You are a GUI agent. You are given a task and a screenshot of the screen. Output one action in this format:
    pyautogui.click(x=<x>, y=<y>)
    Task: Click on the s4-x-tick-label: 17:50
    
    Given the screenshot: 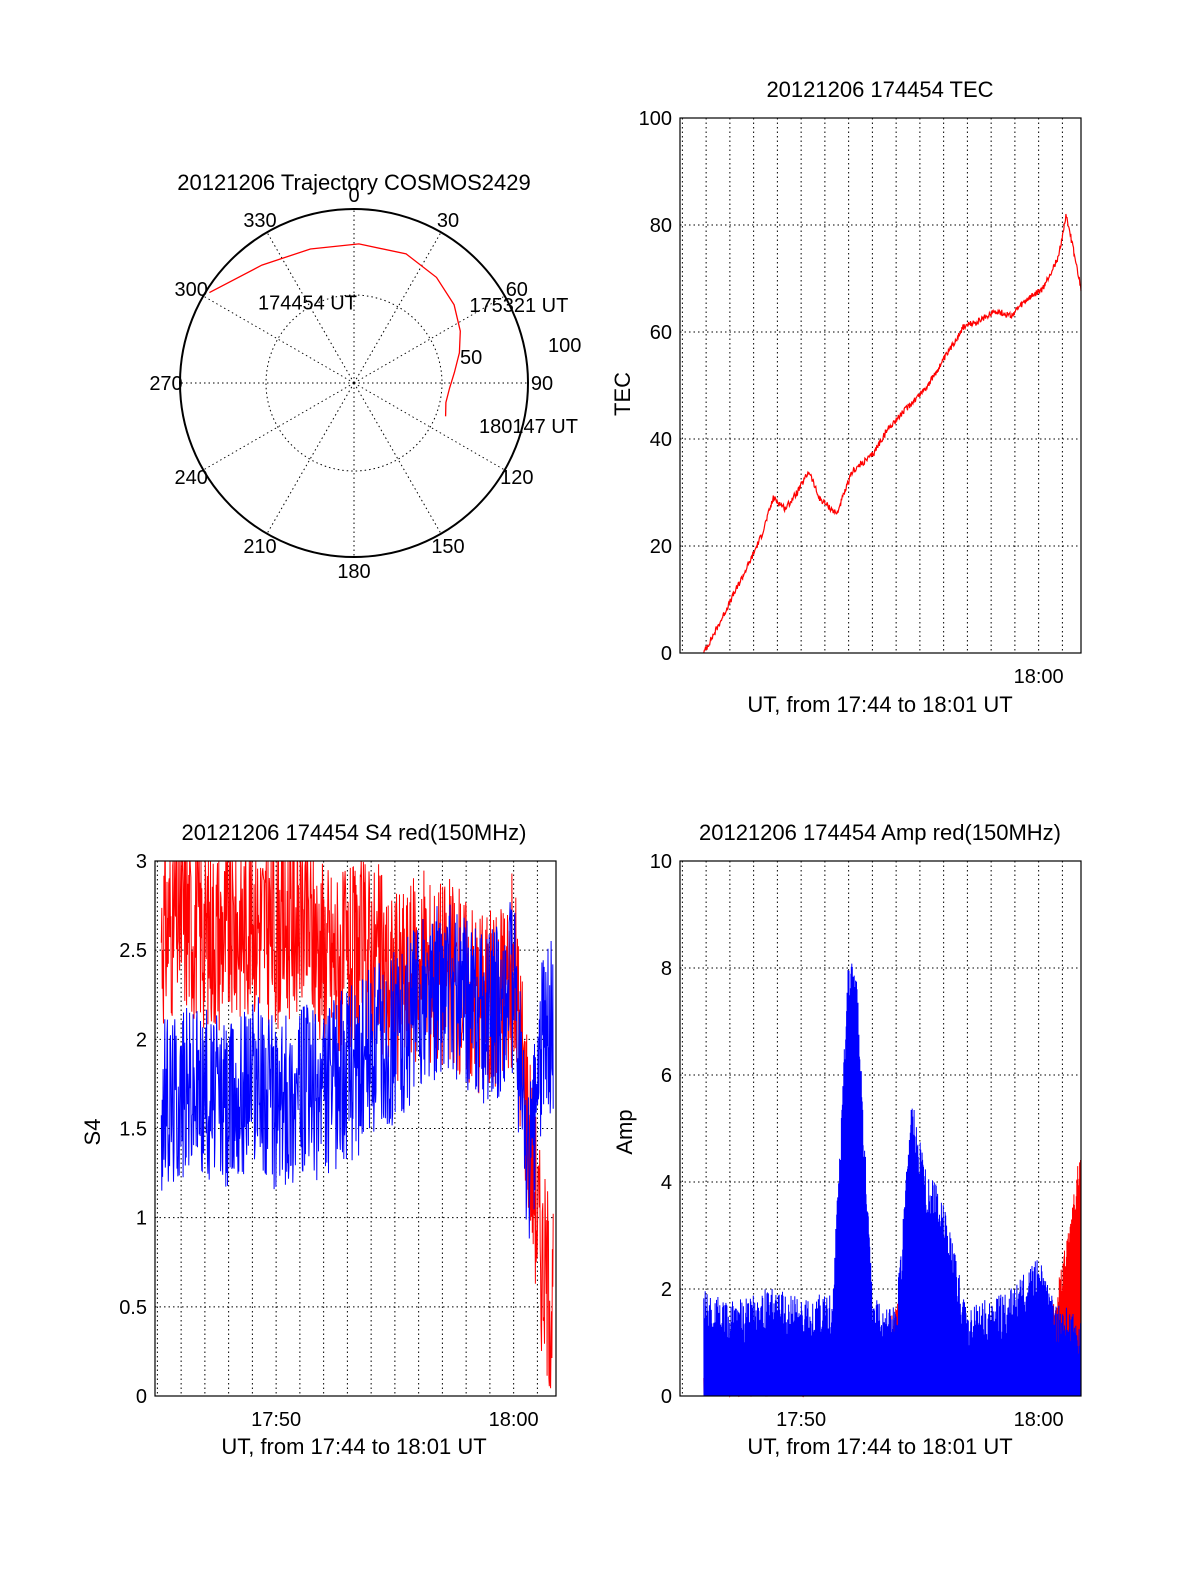 What is the action you would take?
    pyautogui.click(x=276, y=1420)
    